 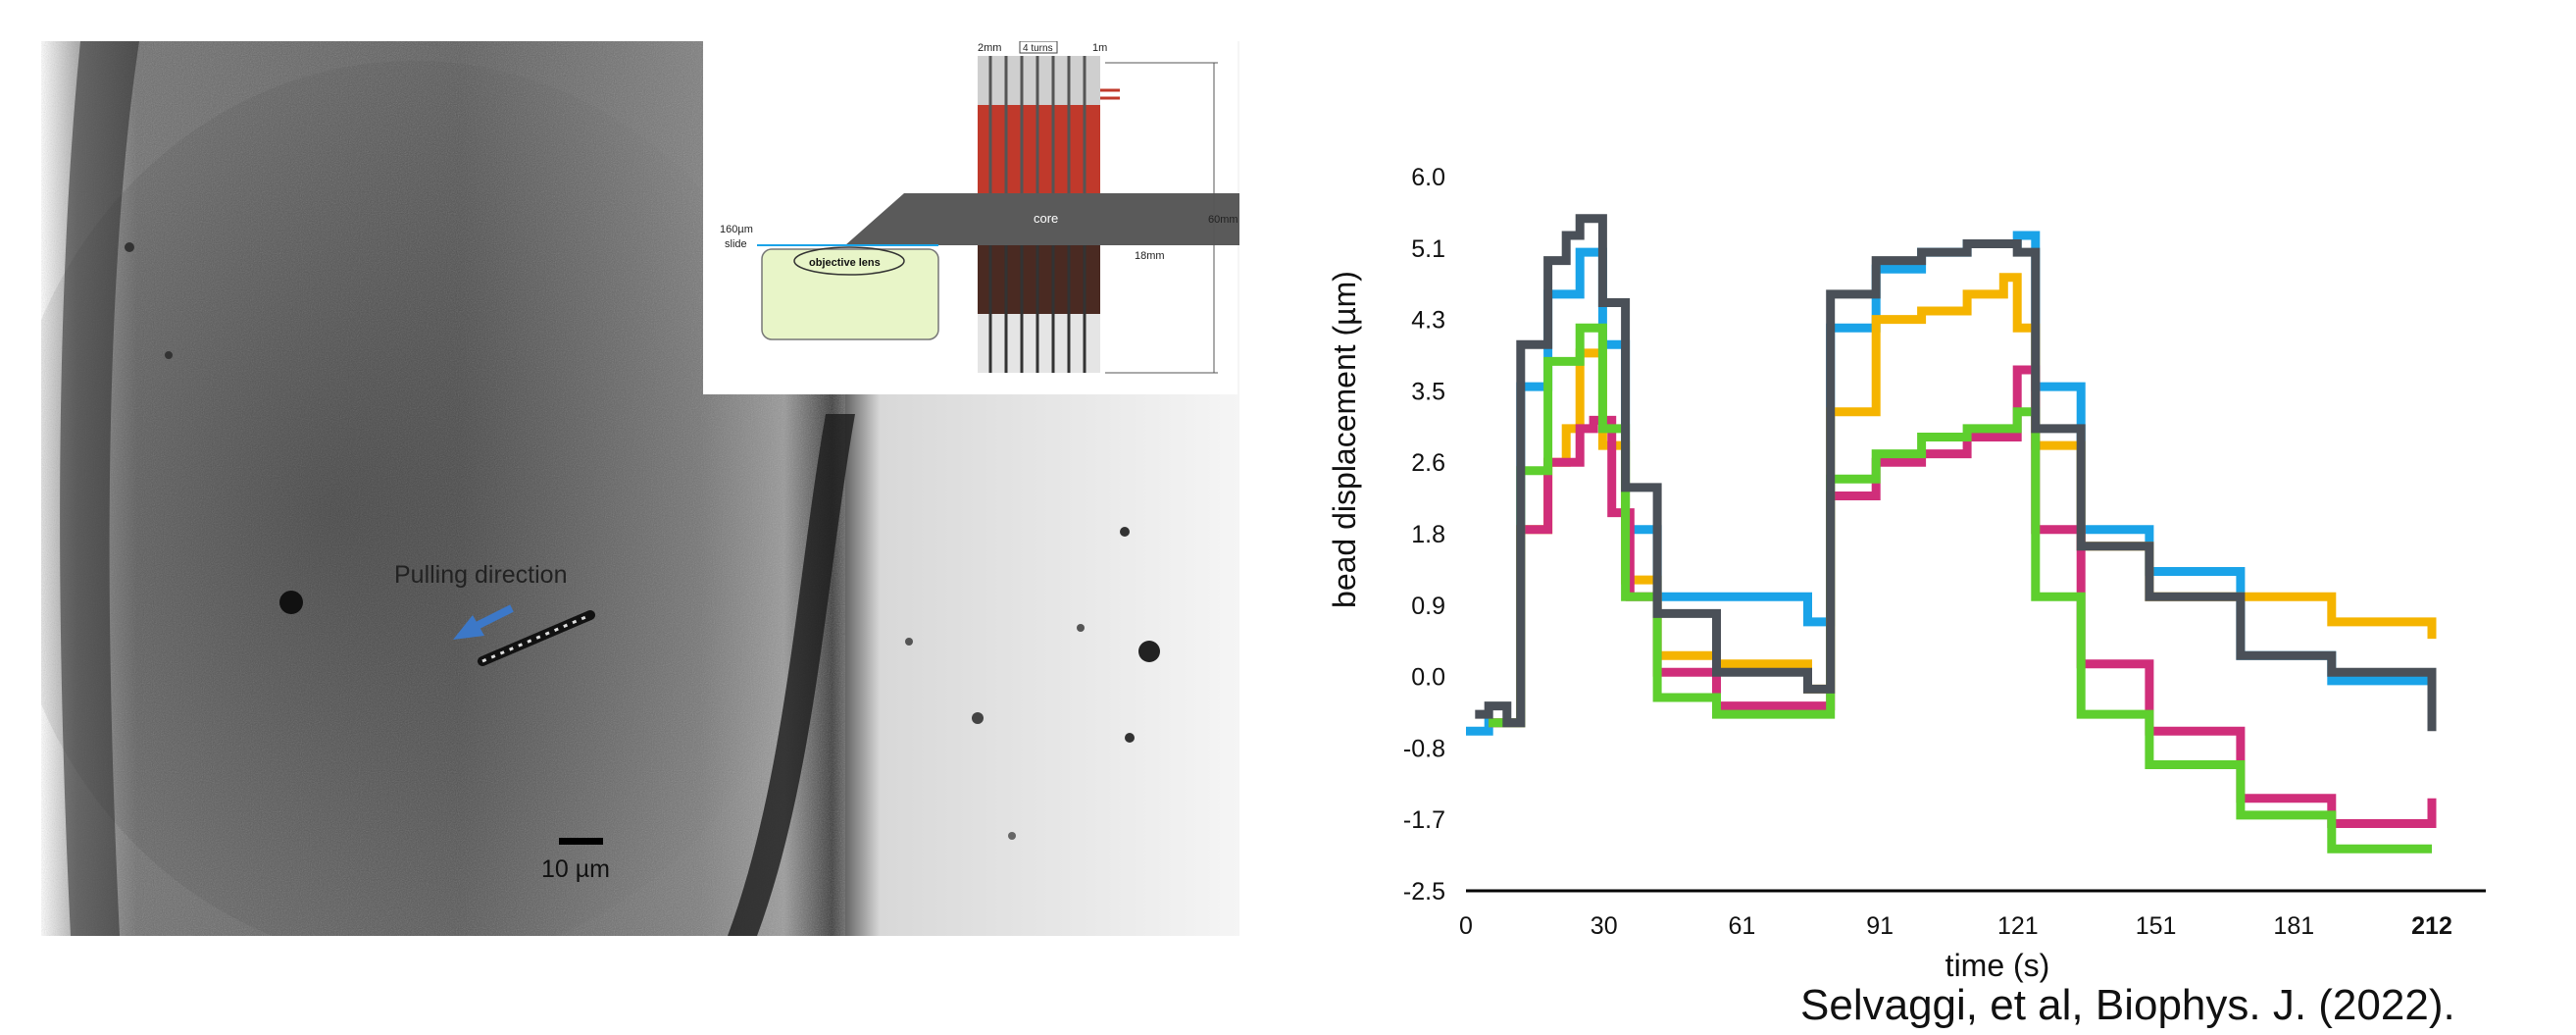 What do you see at coordinates (2127, 1005) in the screenshot?
I see `citation-text: Selvaggi, et al, Biophys. J. (2022).` at bounding box center [2127, 1005].